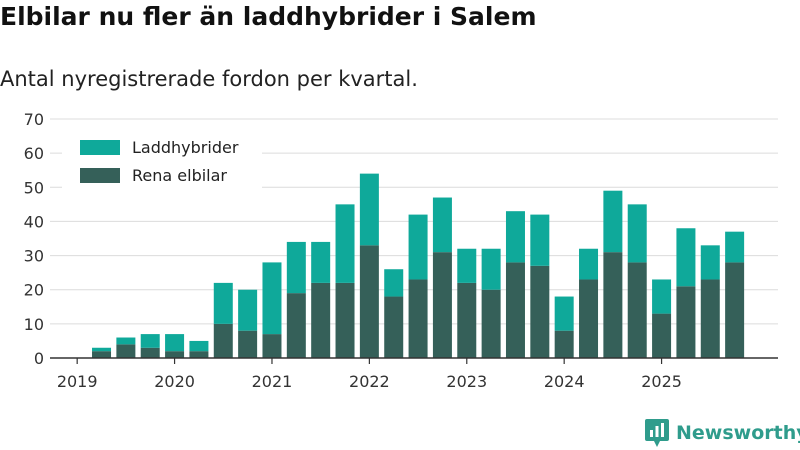  Describe the element at coordinates (34, 221) in the screenshot. I see `y-tick-label: 40` at that location.